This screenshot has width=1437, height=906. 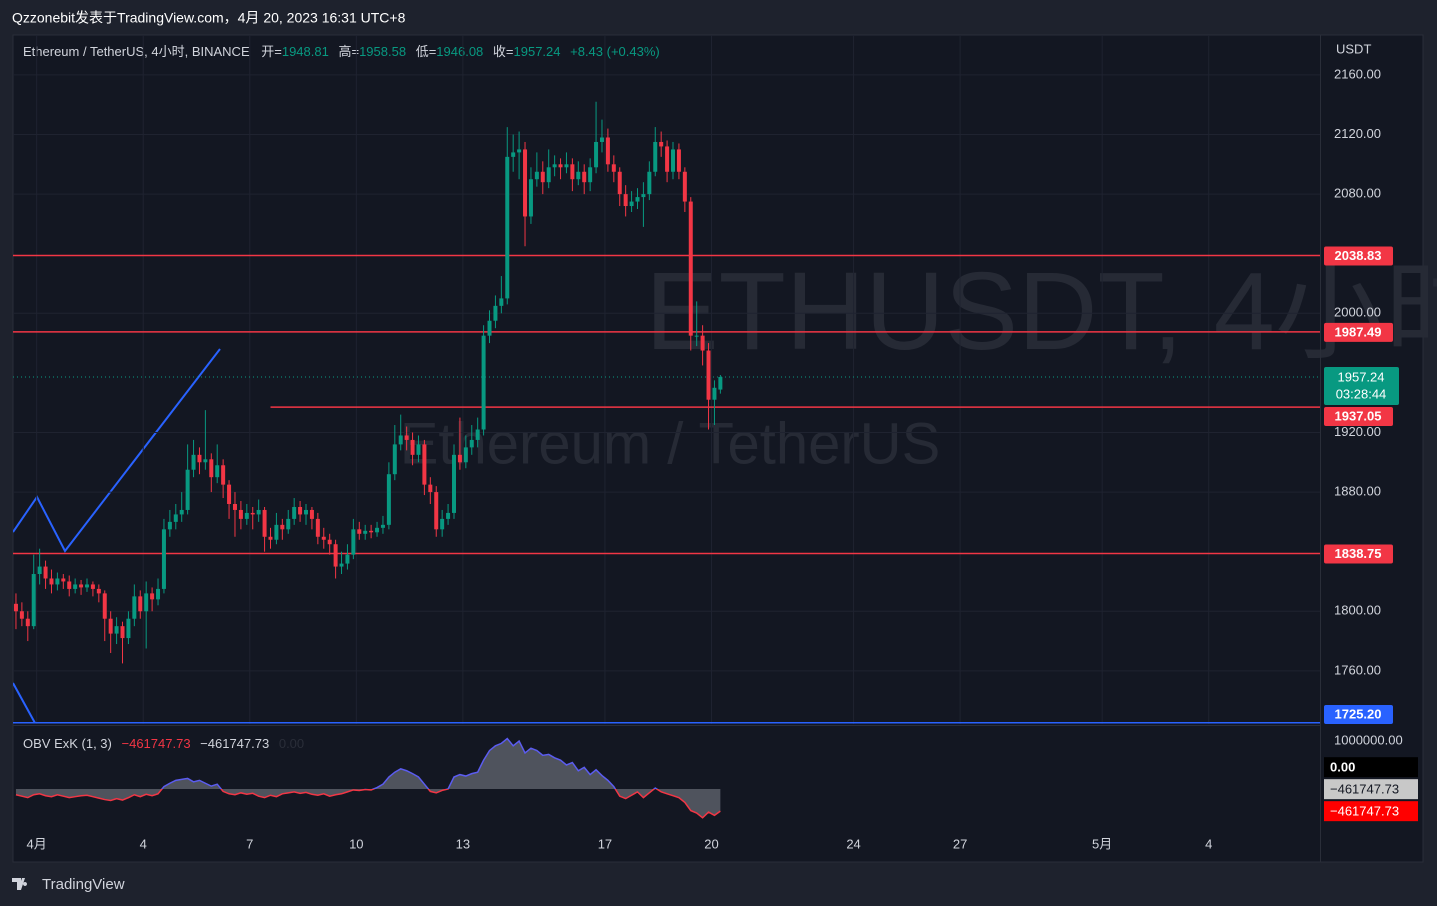 I want to click on x-tick-label: 7, so click(x=249, y=843).